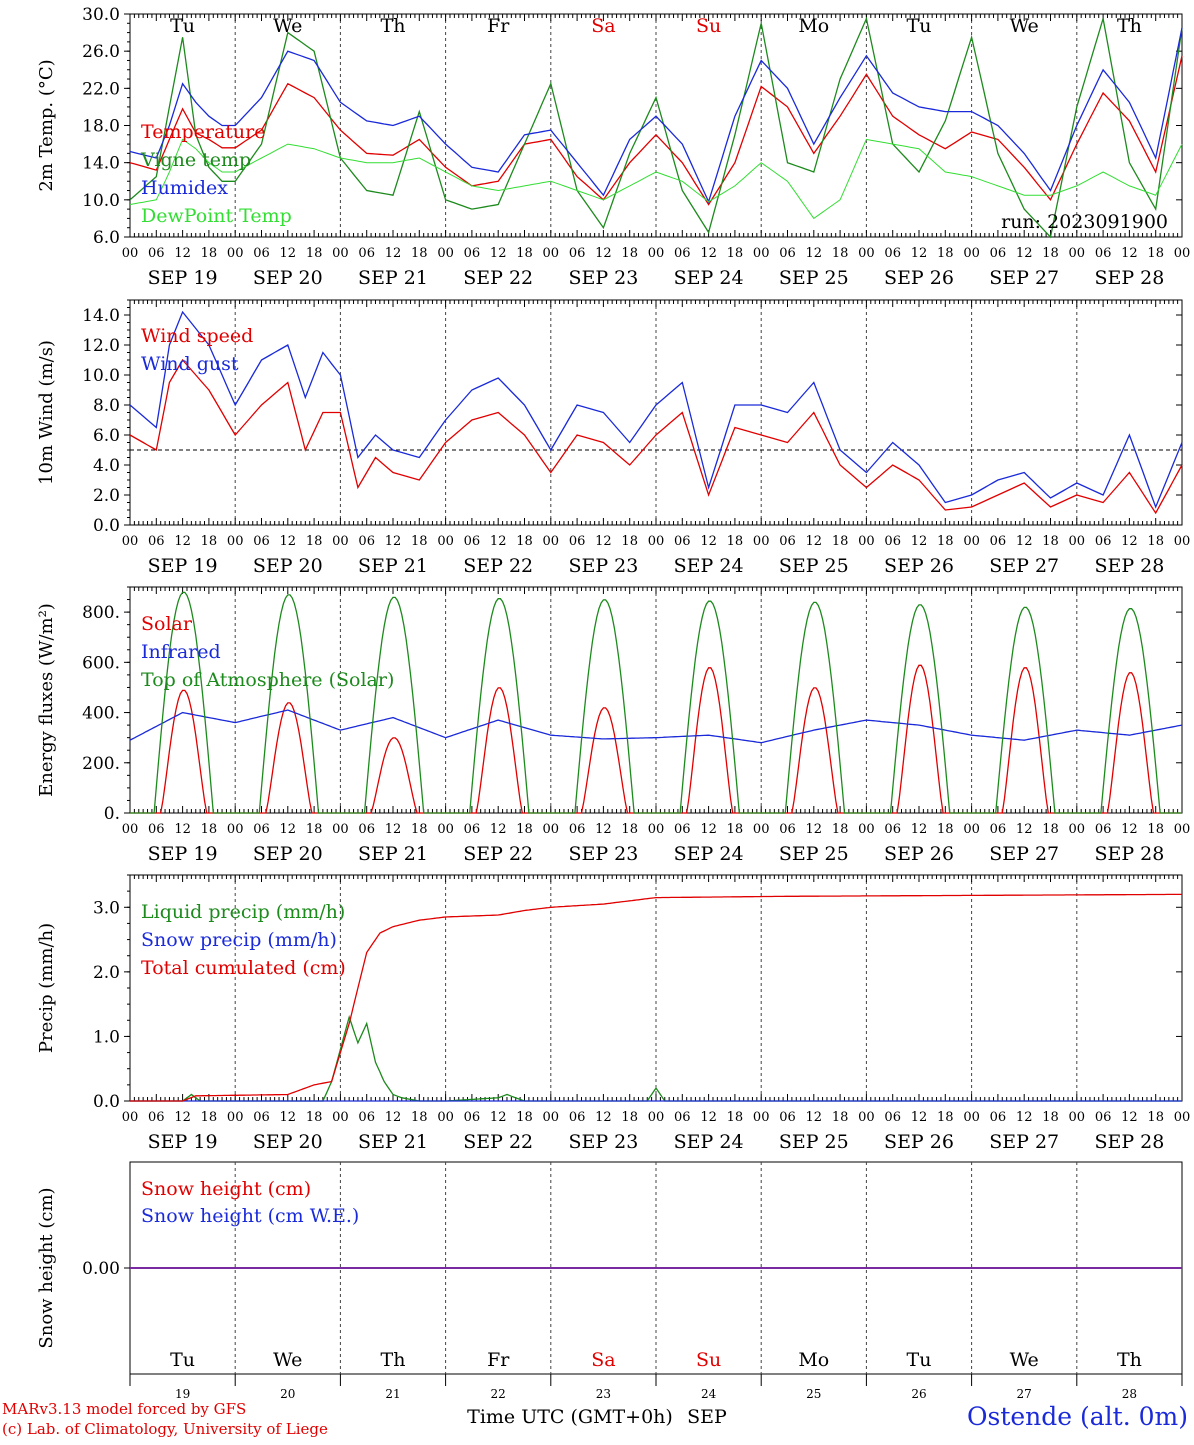  Describe the element at coordinates (181, 652) in the screenshot. I see `legend-entry: Infrared` at that location.